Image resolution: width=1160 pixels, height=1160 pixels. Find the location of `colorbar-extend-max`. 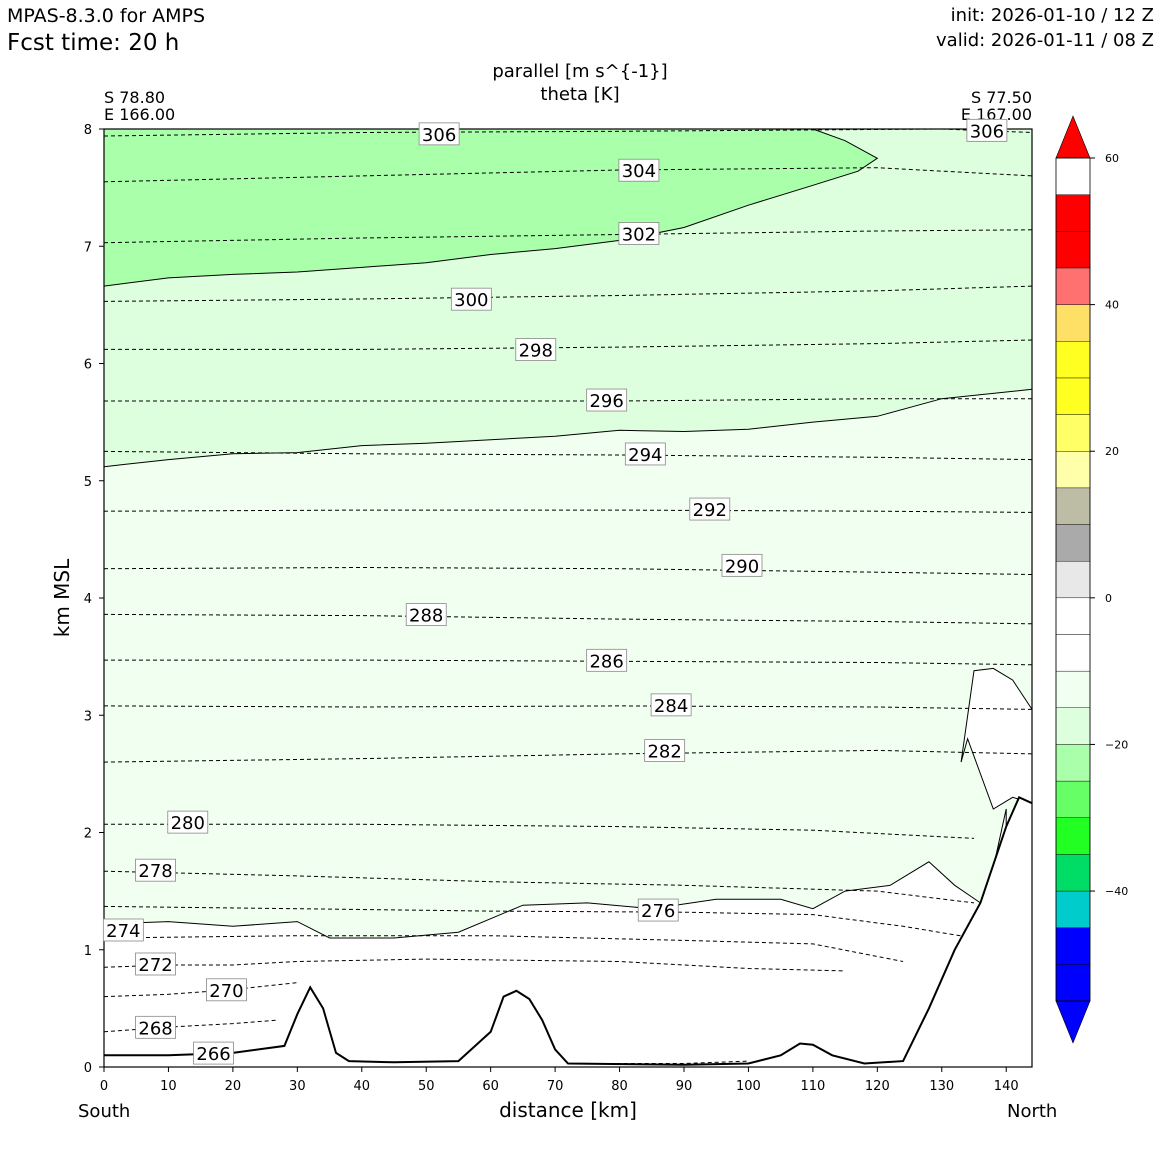

colorbar-extend-max is located at coordinates (1073, 137).